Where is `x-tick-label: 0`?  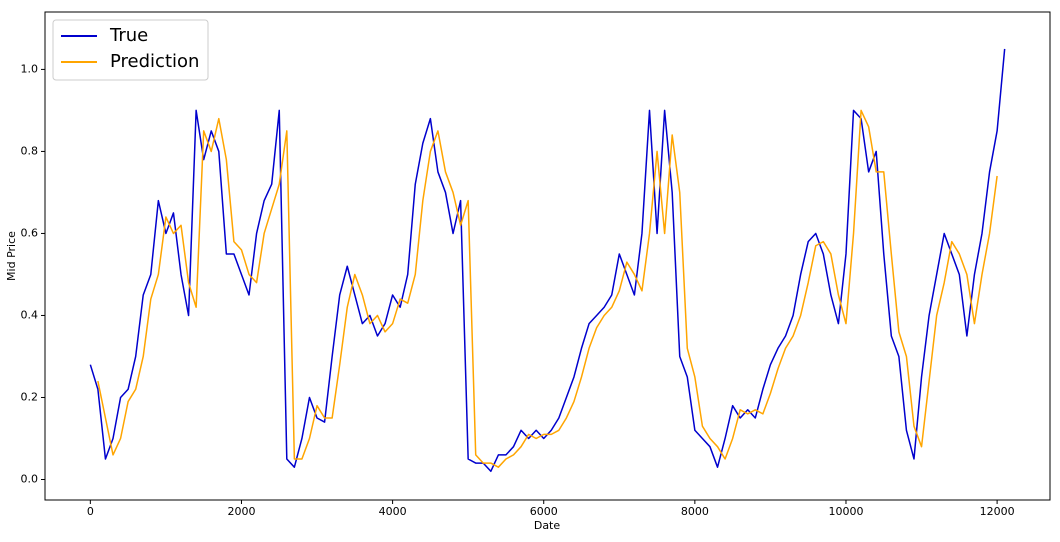
x-tick-label: 0 is located at coordinates (90, 511).